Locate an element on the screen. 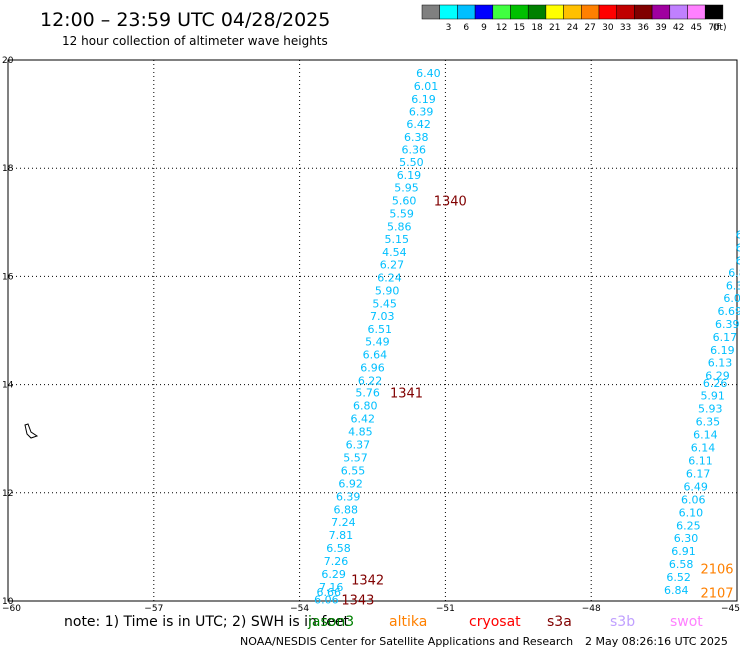 The width and height of the screenshot is (740, 650). wave-height-label: 7.03 is located at coordinates (382, 316).